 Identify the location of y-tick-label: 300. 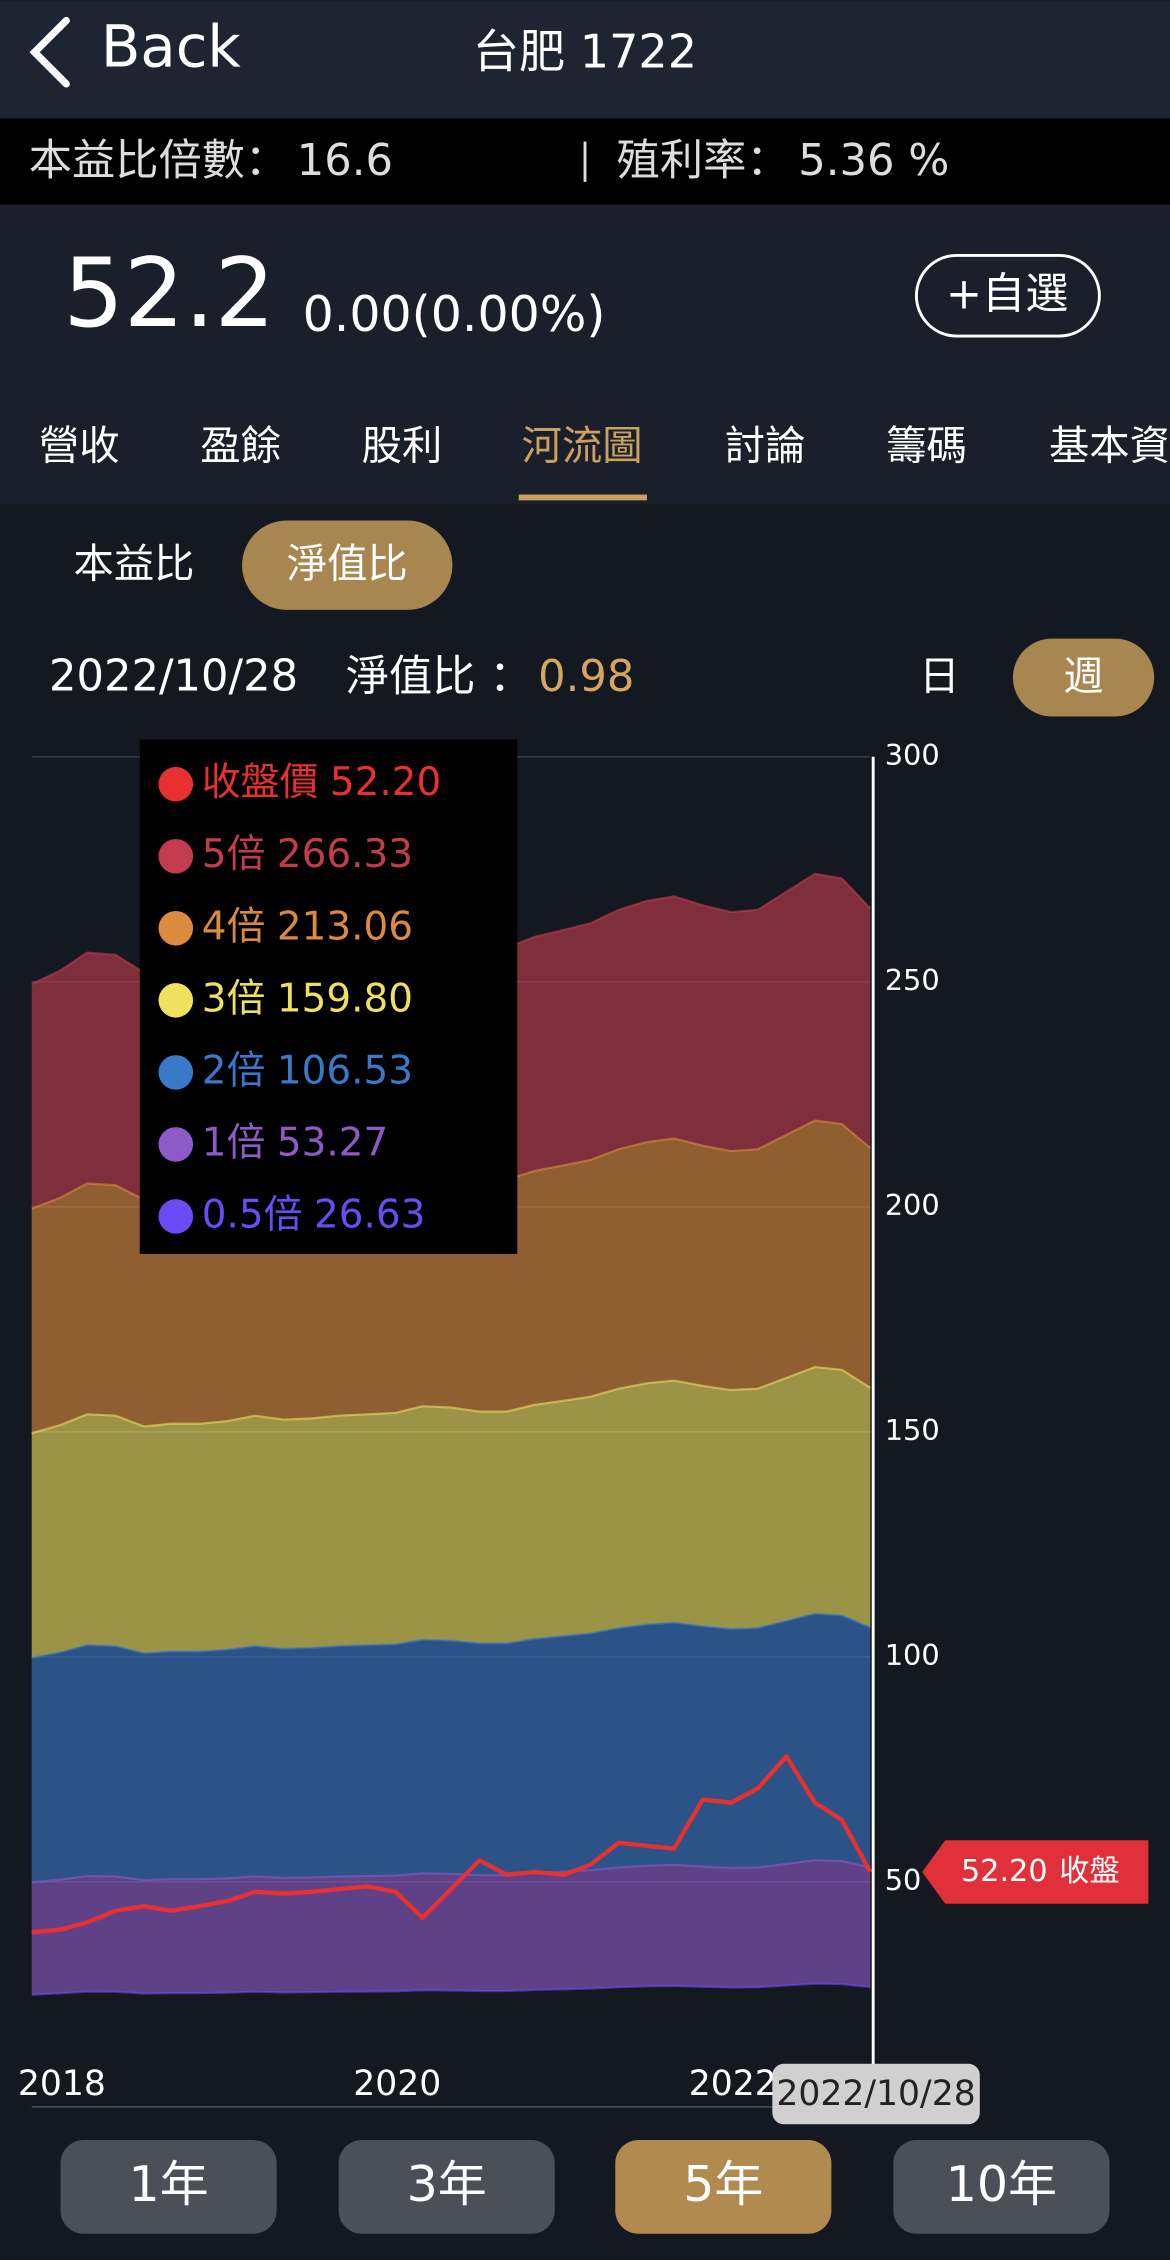
(912, 755).